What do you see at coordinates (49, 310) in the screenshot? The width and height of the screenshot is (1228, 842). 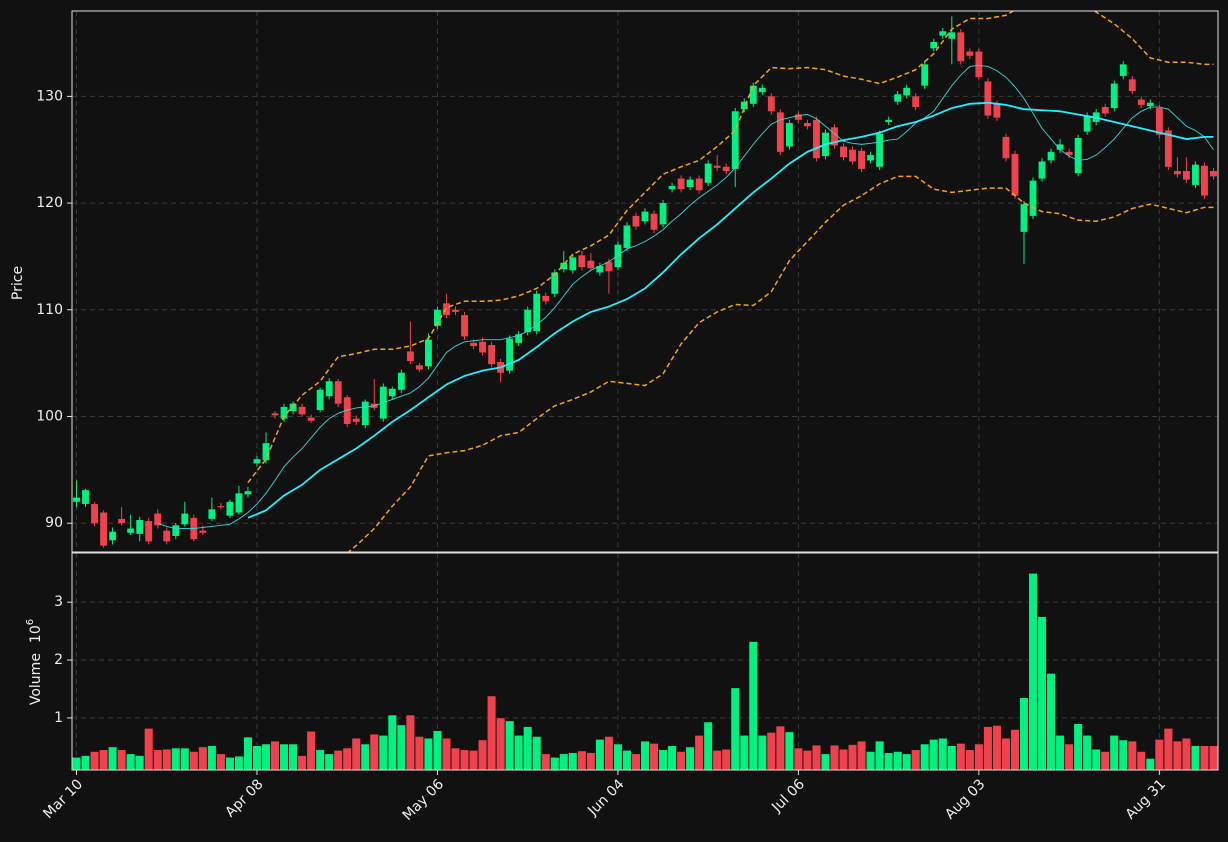 I see `y-tick-label: 110` at bounding box center [49, 310].